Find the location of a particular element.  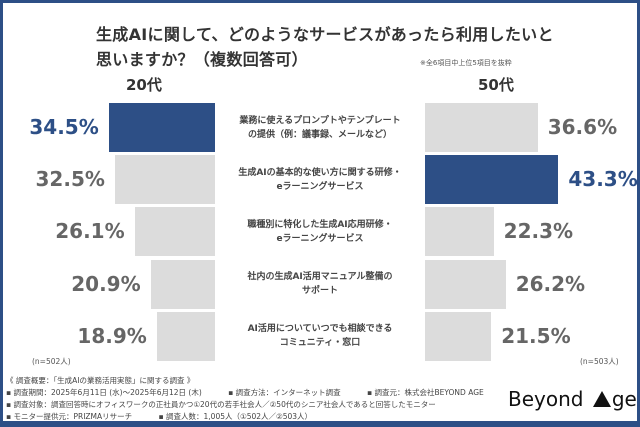

value-label: 20.9% is located at coordinates (106, 283).